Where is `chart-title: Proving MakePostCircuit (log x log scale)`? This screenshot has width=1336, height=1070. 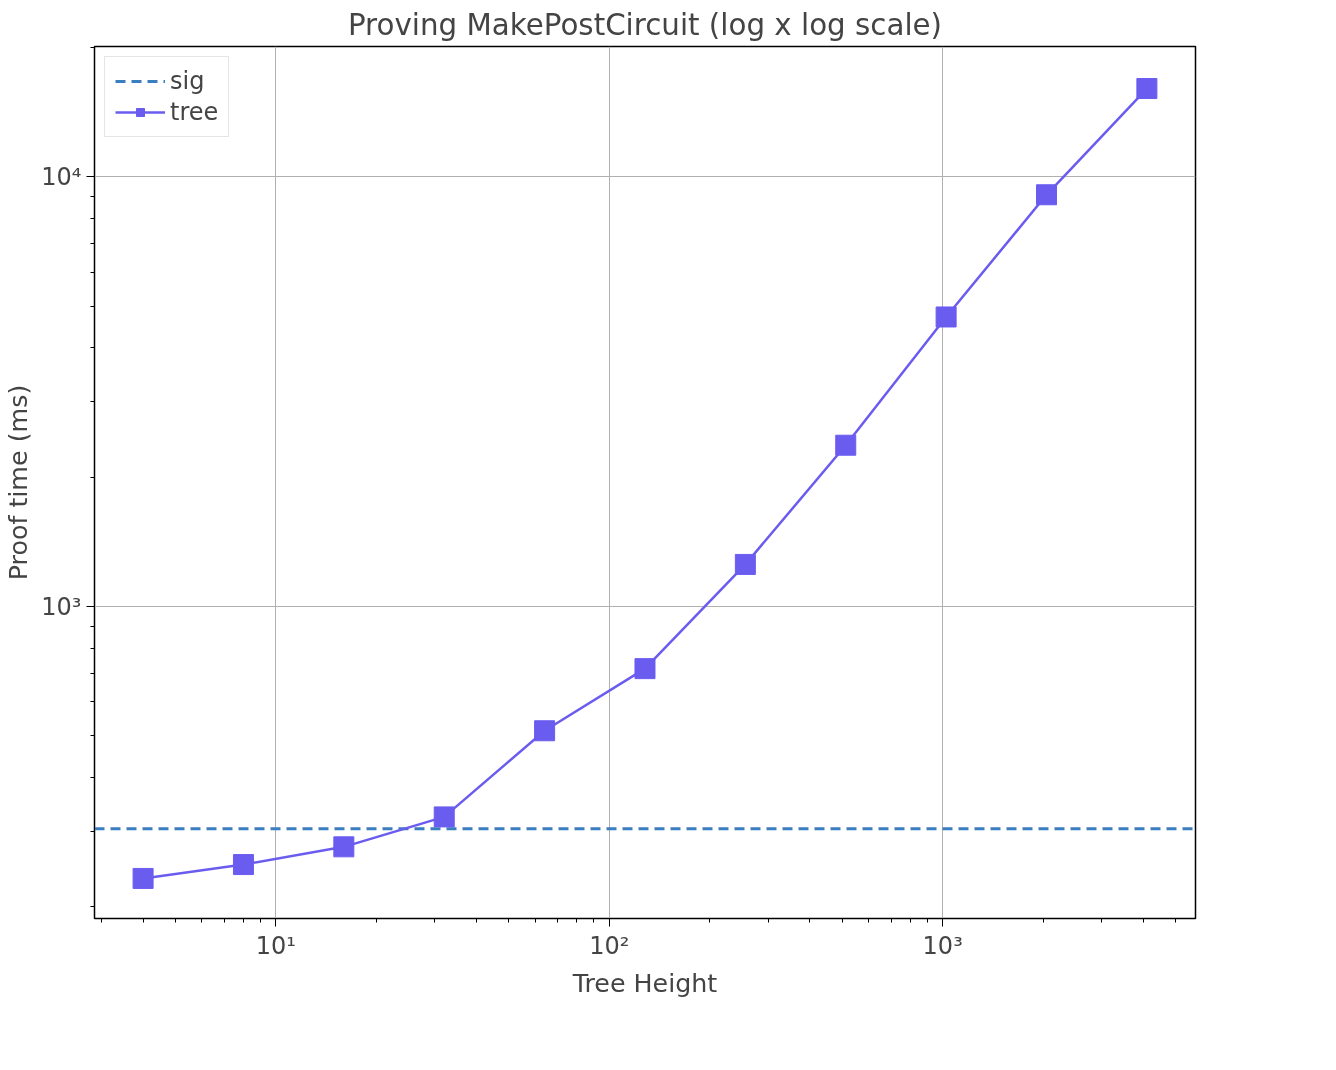 chart-title: Proving MakePostCircuit (log x log scale) is located at coordinates (645, 24).